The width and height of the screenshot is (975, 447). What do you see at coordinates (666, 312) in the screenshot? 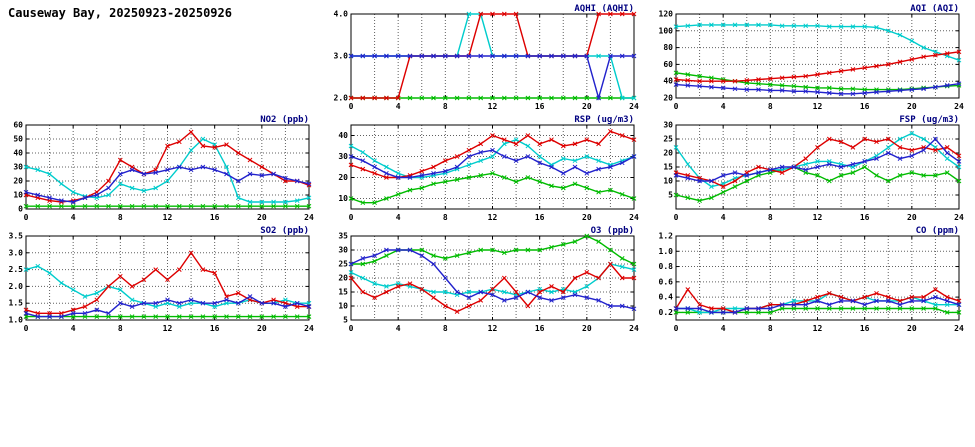
I see `y-tick-label: 0.2` at bounding box center [666, 312].